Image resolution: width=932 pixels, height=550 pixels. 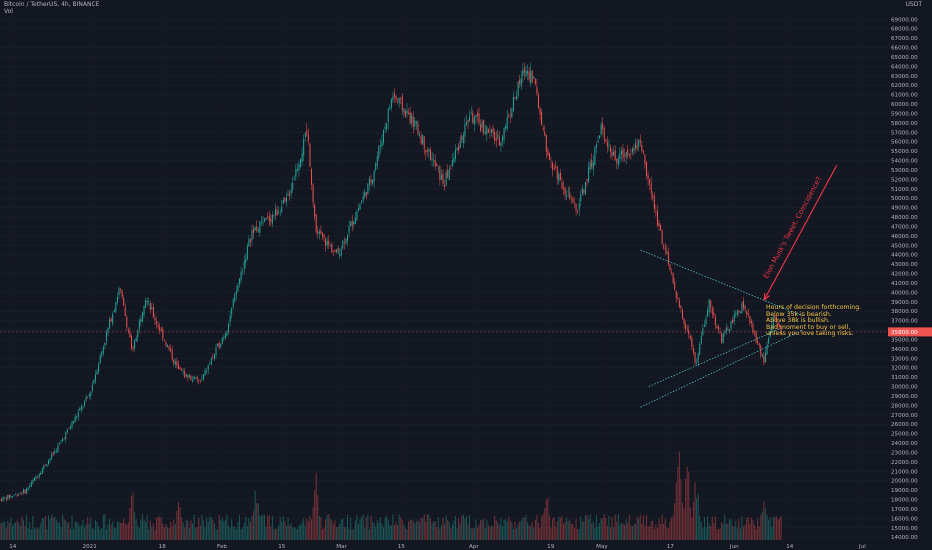 I want to click on x-tick-label: Feb, so click(x=222, y=547).